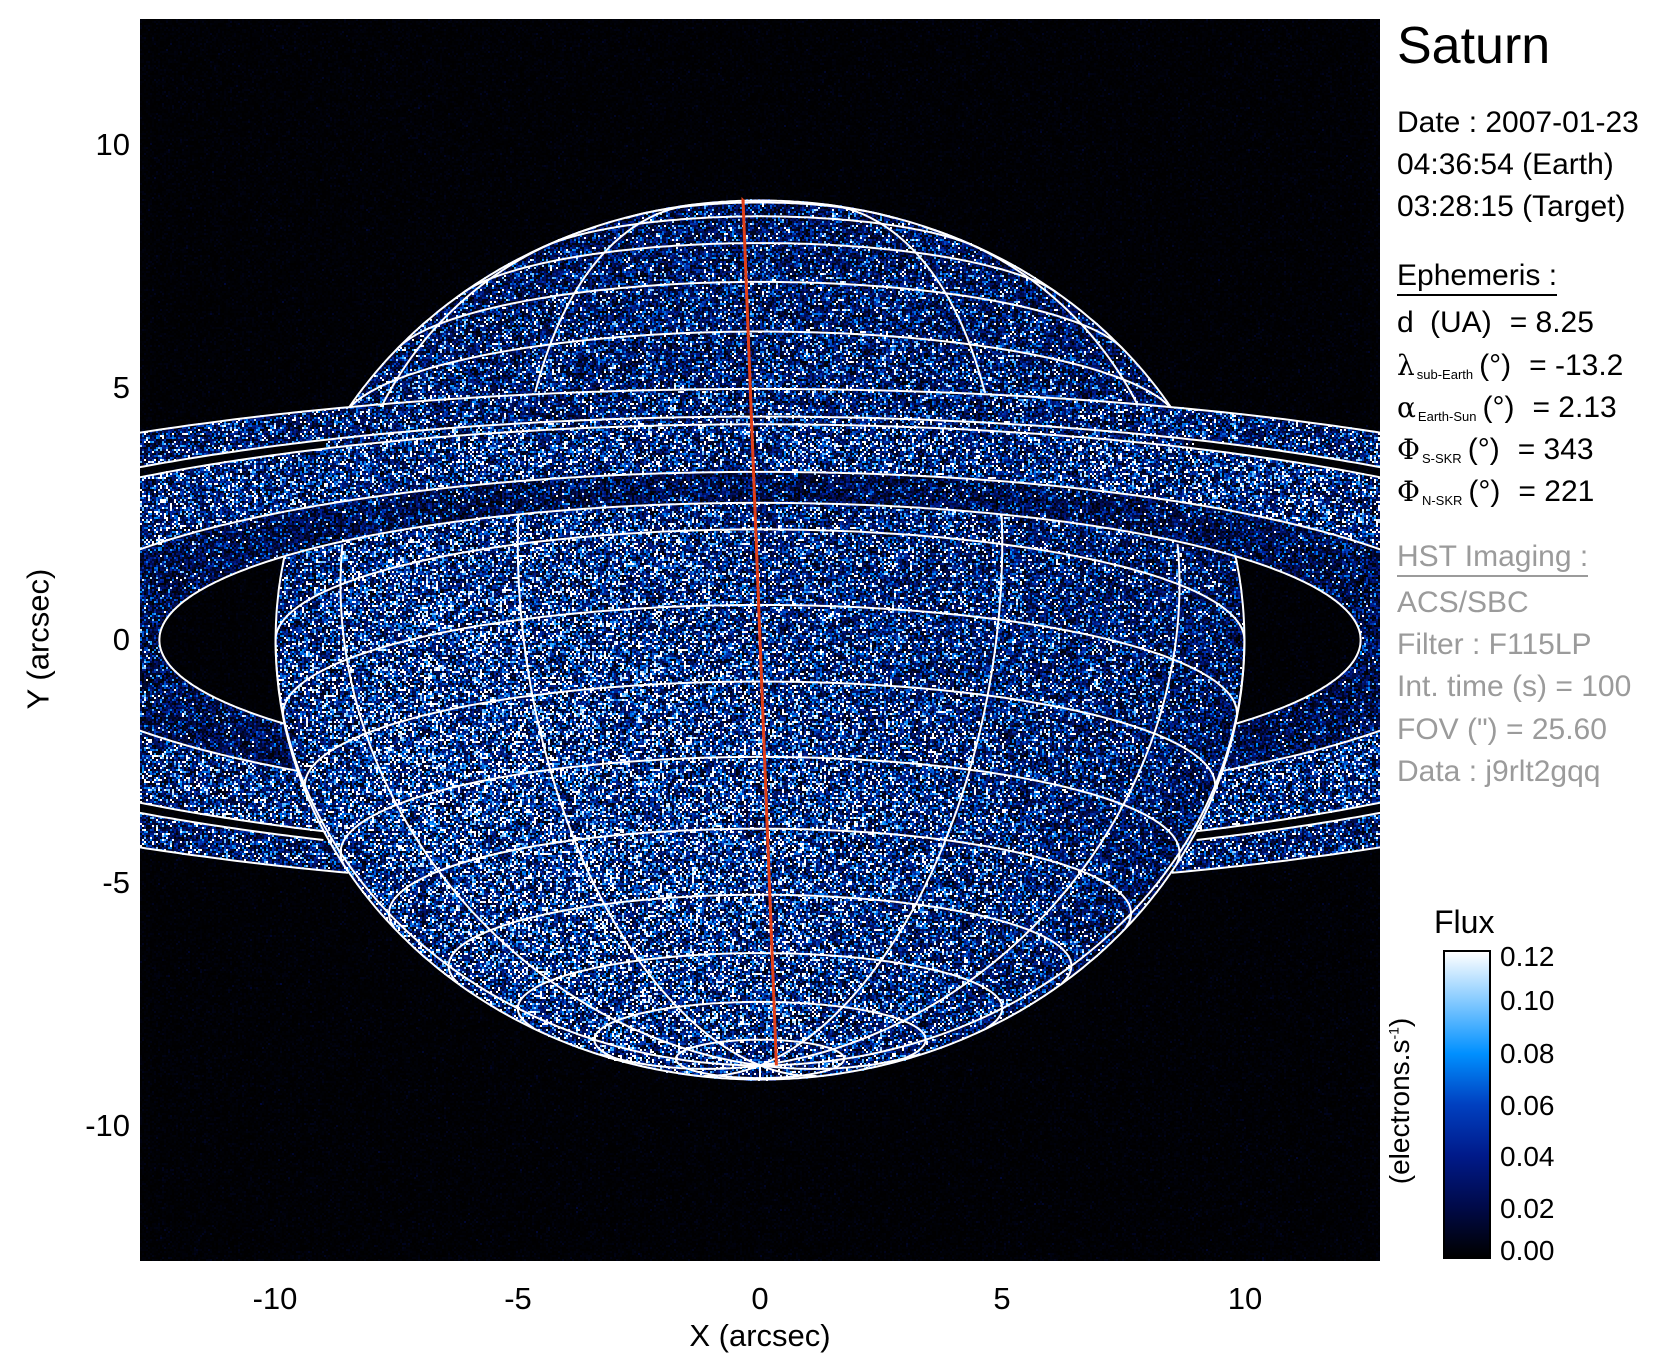 The height and width of the screenshot is (1367, 1676). I want to click on colorbar-tick-label: 0.00, so click(1527, 1251).